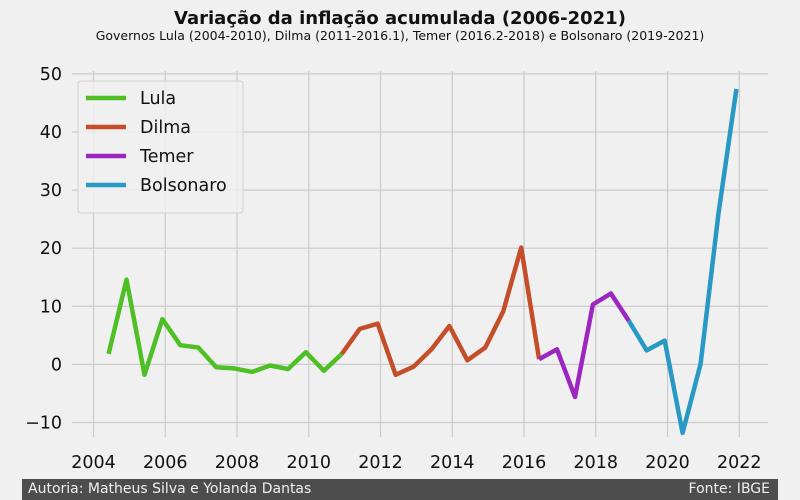 The image size is (800, 500). I want to click on x-tick-label: 2022, so click(739, 463).